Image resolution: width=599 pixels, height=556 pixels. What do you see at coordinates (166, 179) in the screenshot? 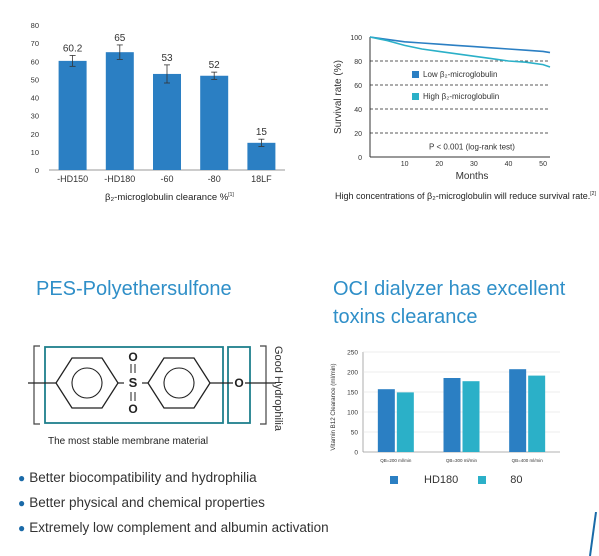
I see `x-tick-label: -60` at bounding box center [166, 179].